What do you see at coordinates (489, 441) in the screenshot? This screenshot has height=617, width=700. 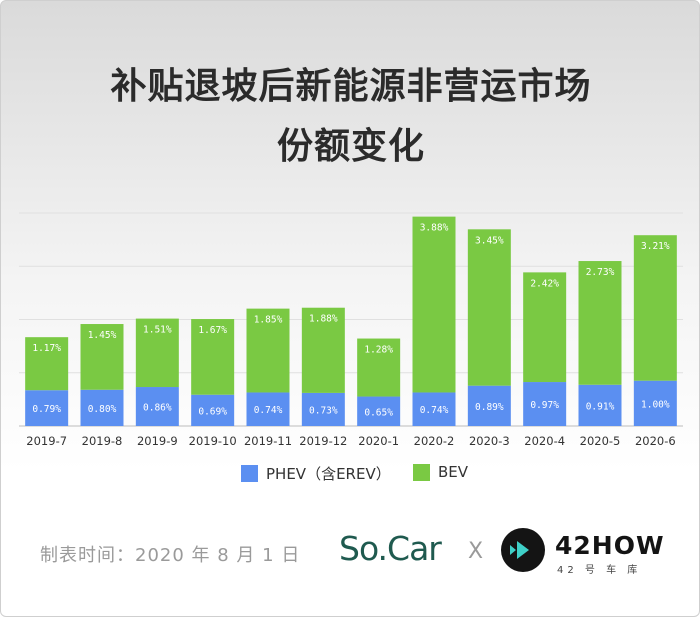 I see `x-tick-label: 2020-3` at bounding box center [489, 441].